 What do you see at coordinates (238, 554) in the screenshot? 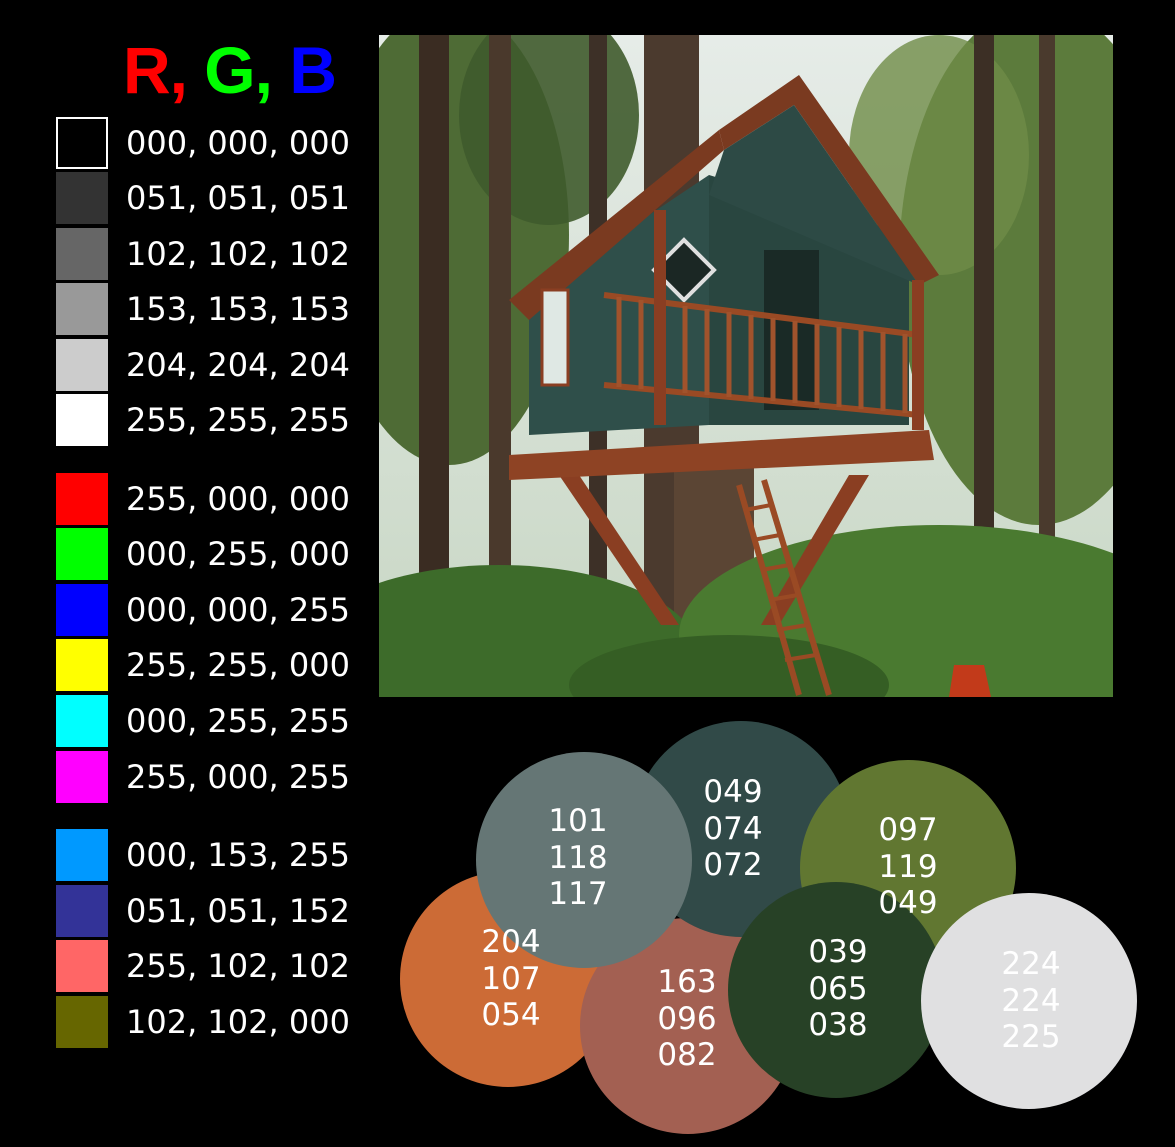
I see `swatch-rgb-label: 000, 255, 000` at bounding box center [238, 554].